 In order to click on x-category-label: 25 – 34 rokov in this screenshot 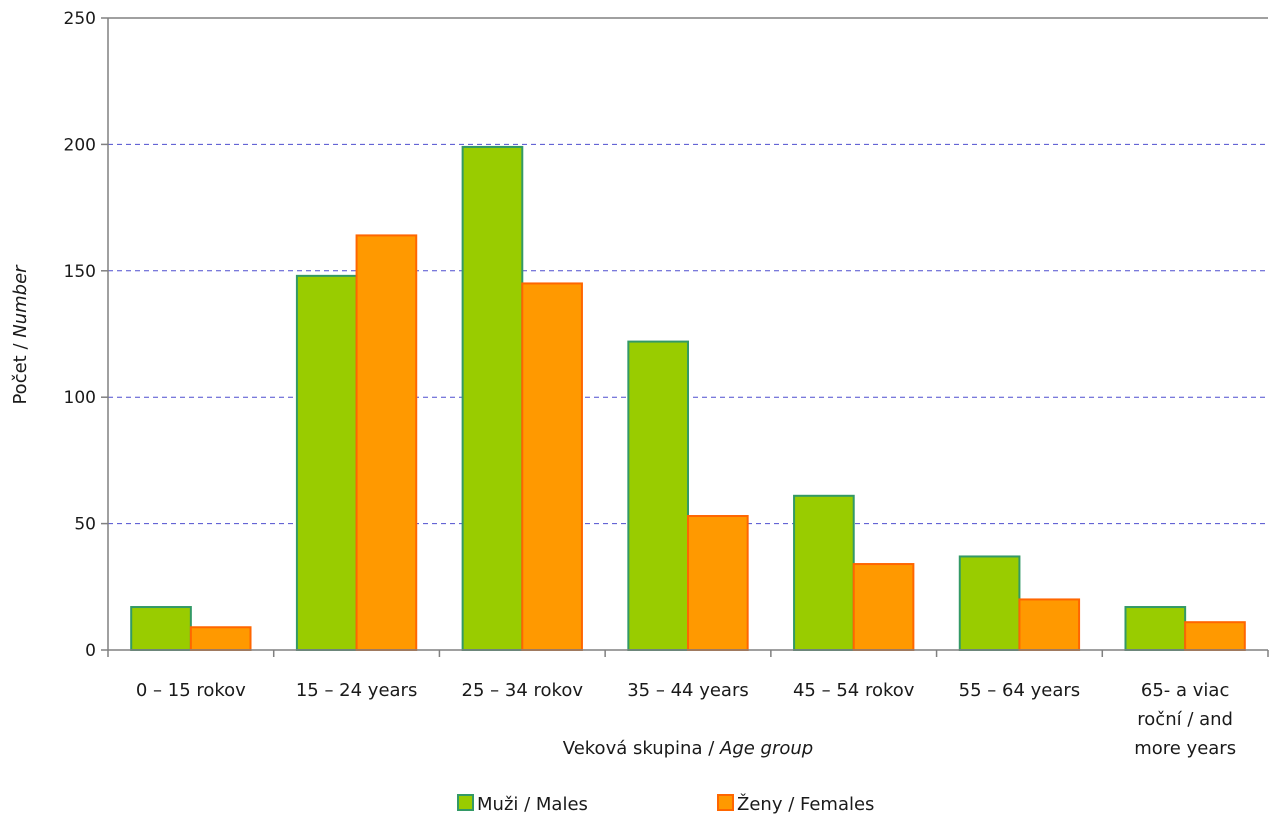, I will do `click(523, 690)`.